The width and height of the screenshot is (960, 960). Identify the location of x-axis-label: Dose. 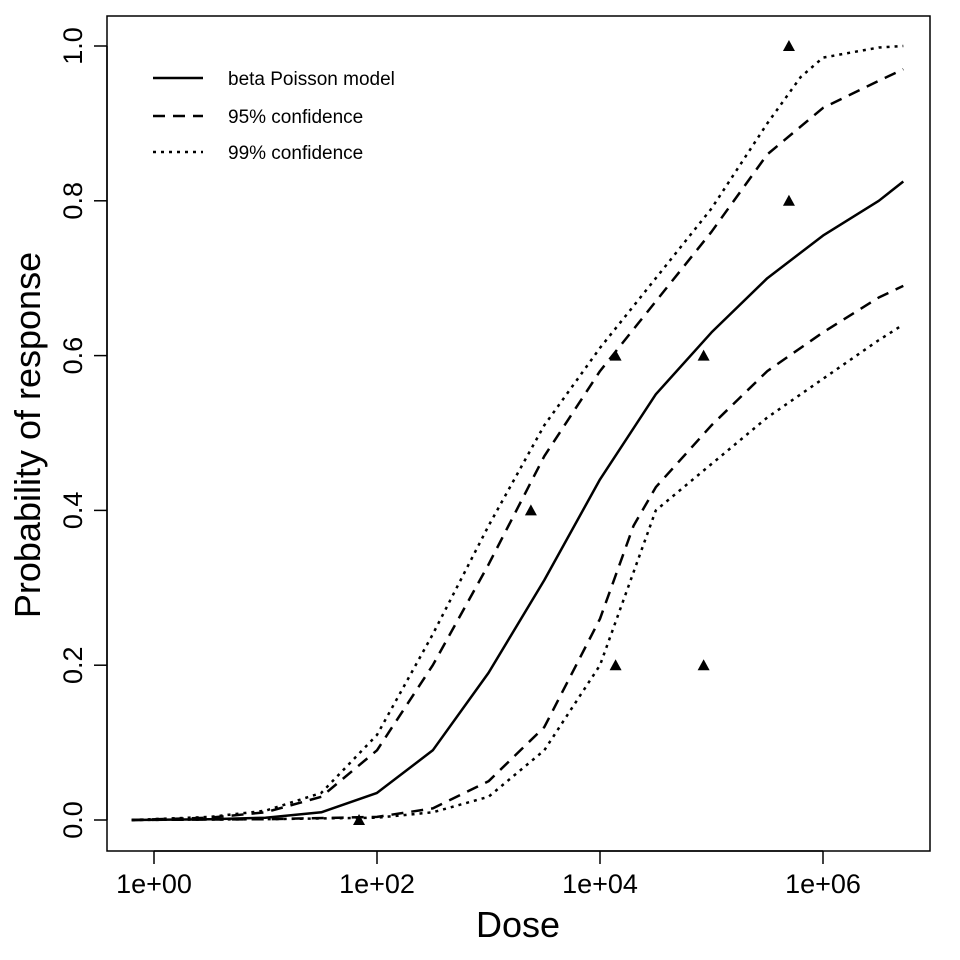
(518, 924).